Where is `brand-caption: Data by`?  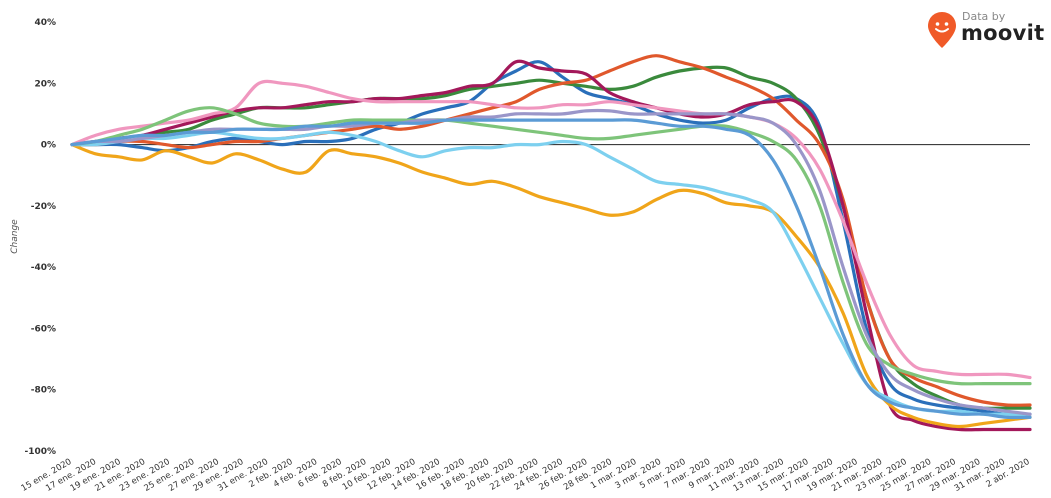 brand-caption: Data by is located at coordinates (984, 16).